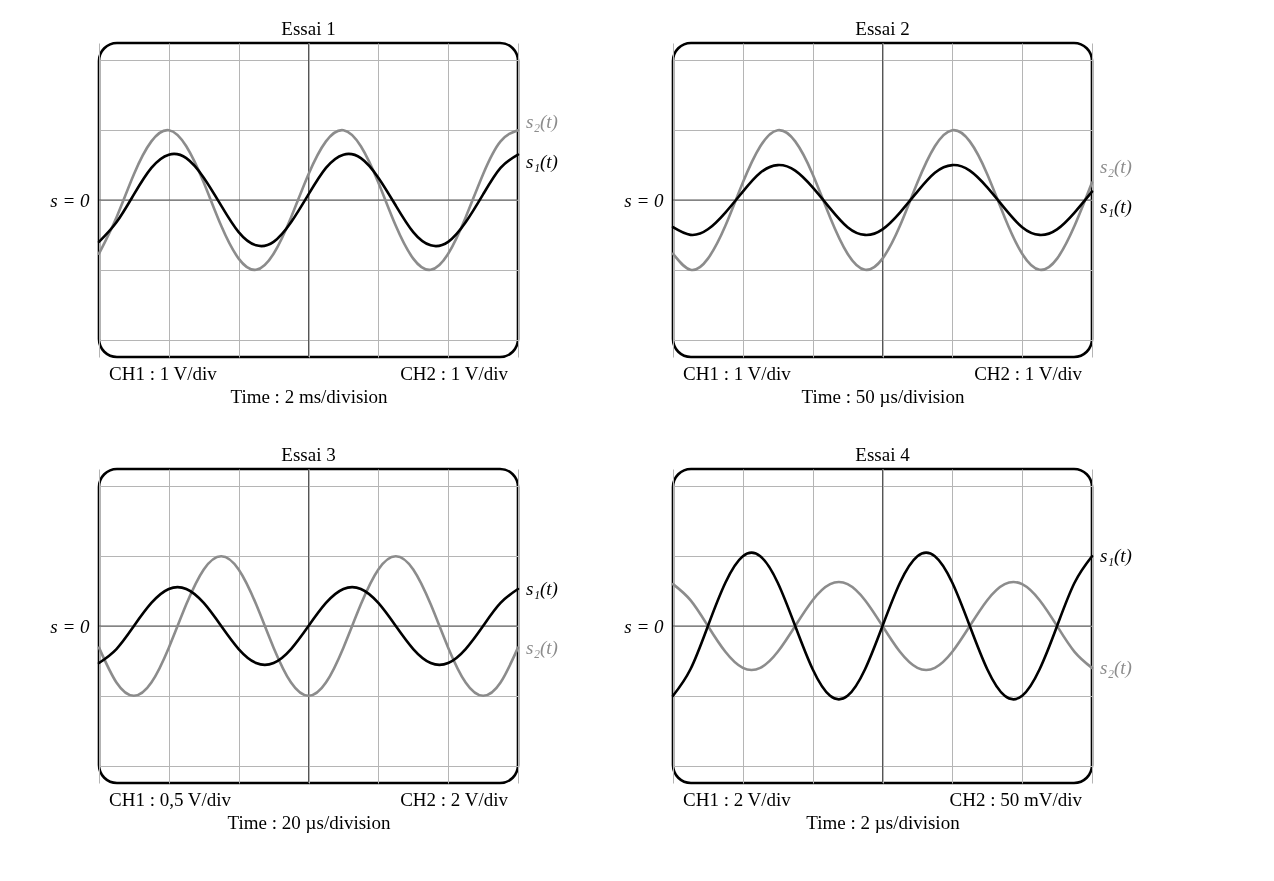 This screenshot has height=881, width=1274. I want to click on x-axis-title: Time : 20 µs/division, so click(309, 822).